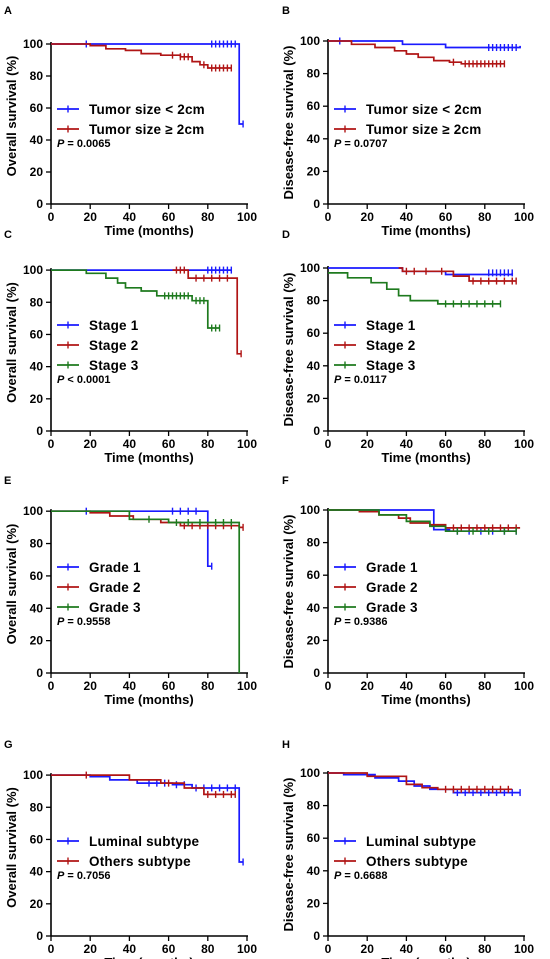 Image resolution: width=550 pixels, height=959 pixels. What do you see at coordinates (84, 144) in the screenshot?
I see `p-value: P = 0.0065` at bounding box center [84, 144].